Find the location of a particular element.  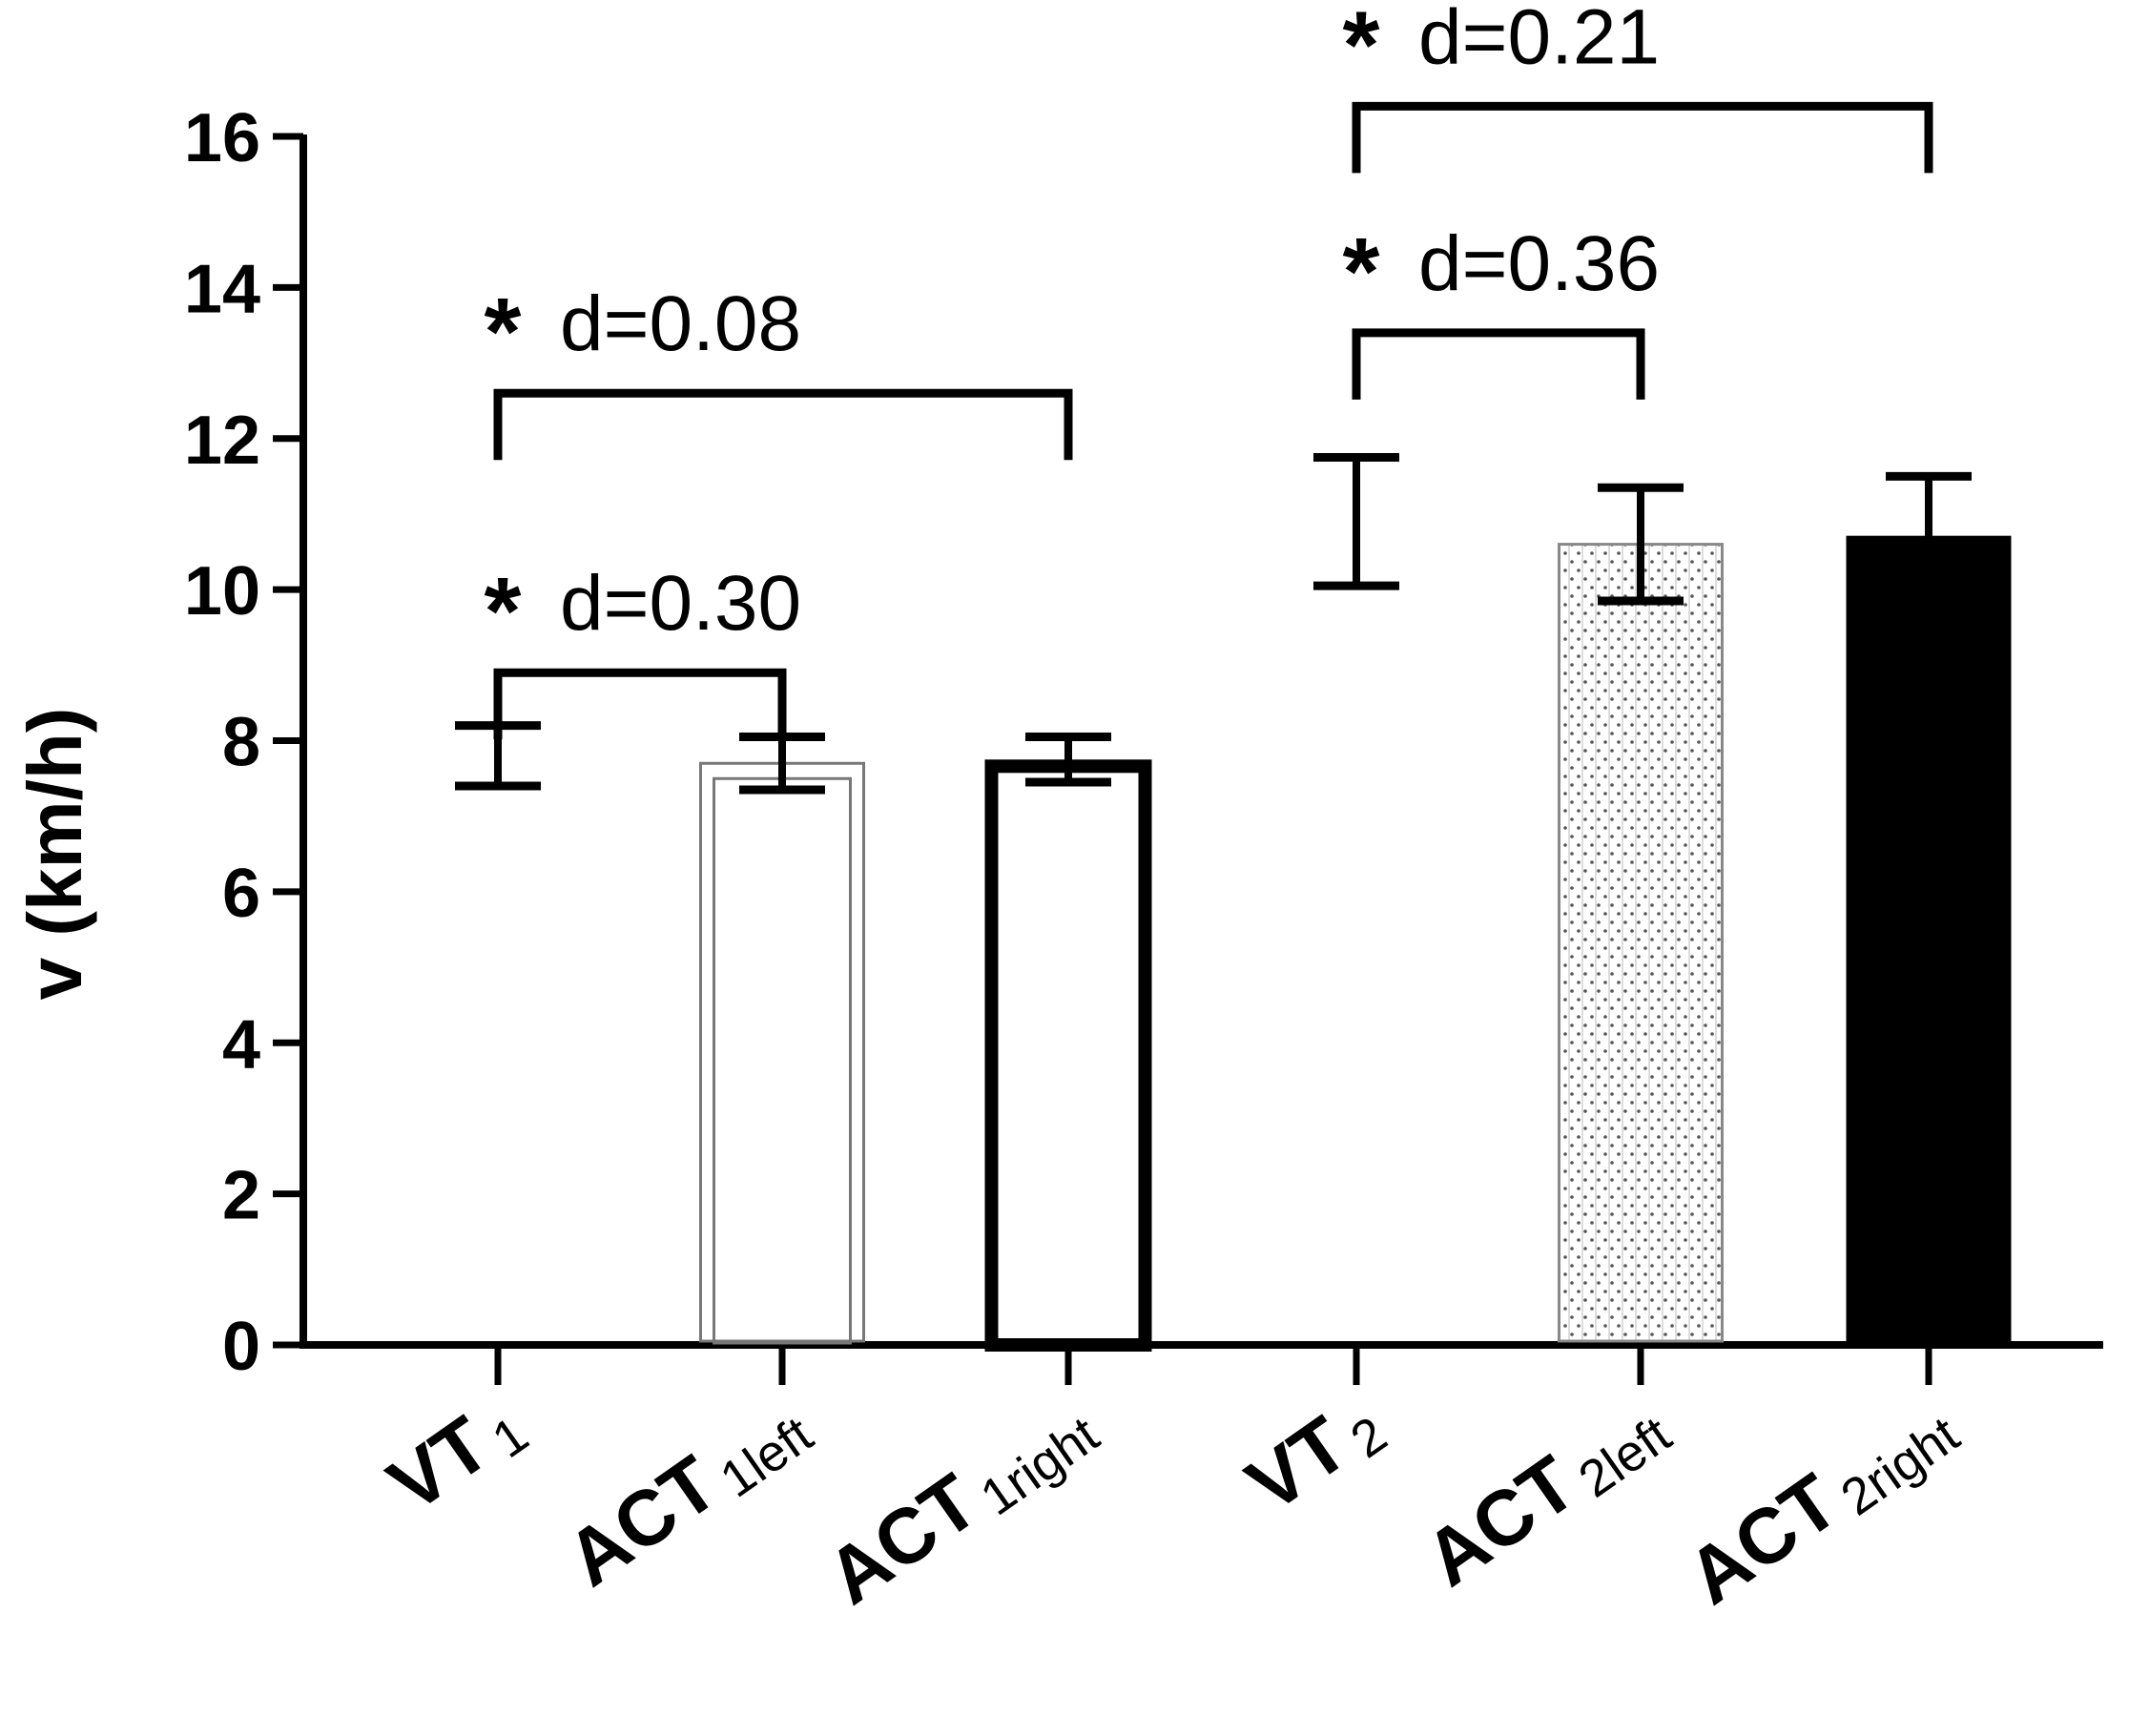

y-axis-label: v (km/h) is located at coordinates (54, 854).